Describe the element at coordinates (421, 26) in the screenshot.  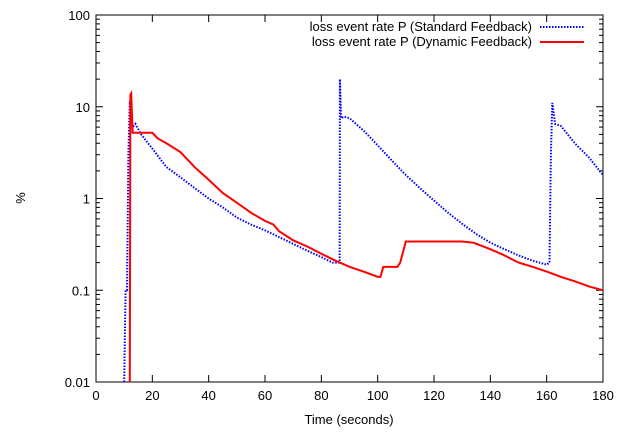
I see `legend-label-standard: loss event rate P (Standard Feedback)` at that location.